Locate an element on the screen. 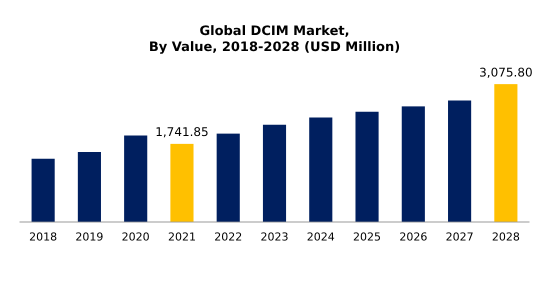  x-tick-label: 2028 is located at coordinates (506, 237).